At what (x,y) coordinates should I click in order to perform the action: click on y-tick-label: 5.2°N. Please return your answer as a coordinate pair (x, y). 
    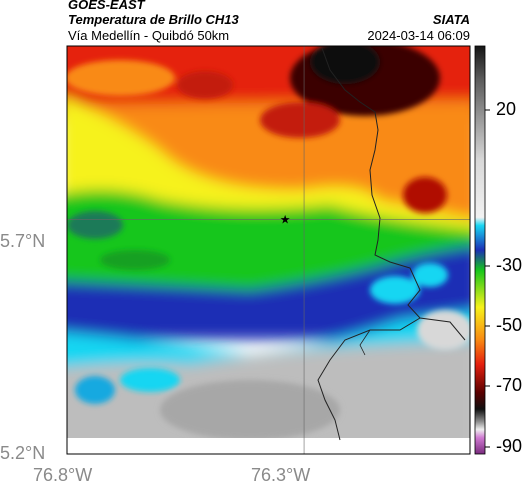
    Looking at the image, I should click on (23, 453).